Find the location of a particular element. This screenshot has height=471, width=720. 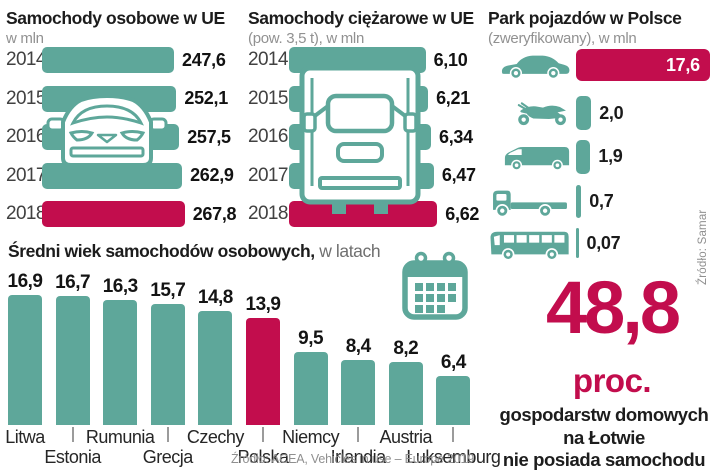

bar-row: 2015 6,21 is located at coordinates (363, 98).